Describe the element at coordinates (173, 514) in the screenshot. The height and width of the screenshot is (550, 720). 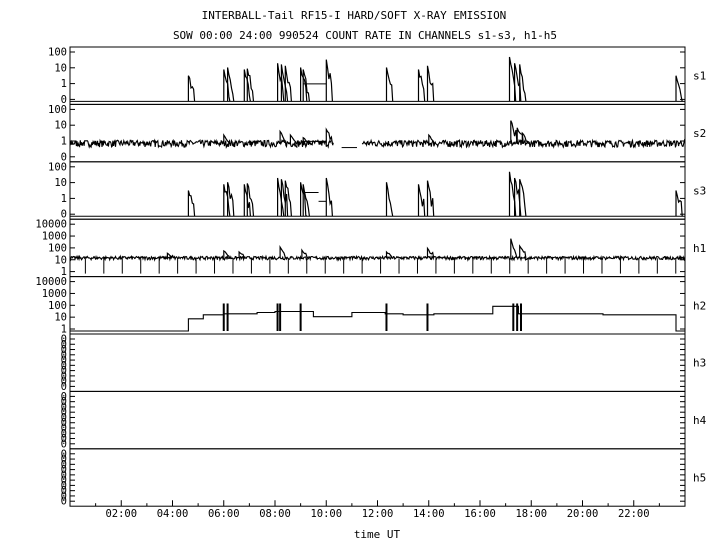
I see `x-tick-label: 04:00` at that location.